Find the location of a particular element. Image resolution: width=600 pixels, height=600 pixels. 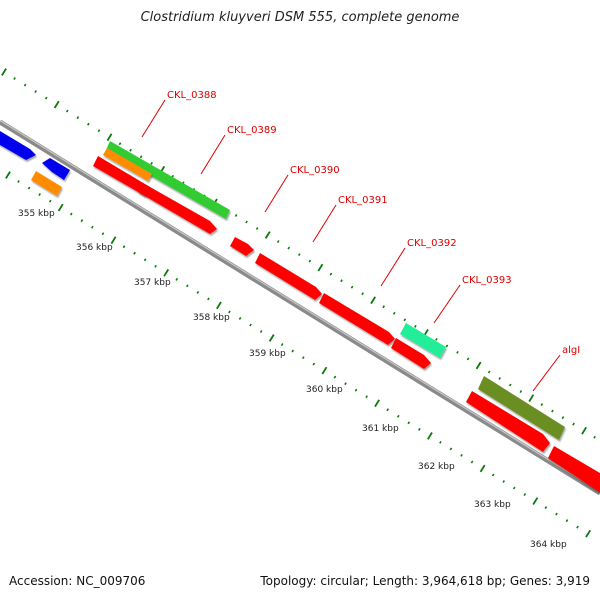

kbp-label: 364 kbp is located at coordinates (548, 545).